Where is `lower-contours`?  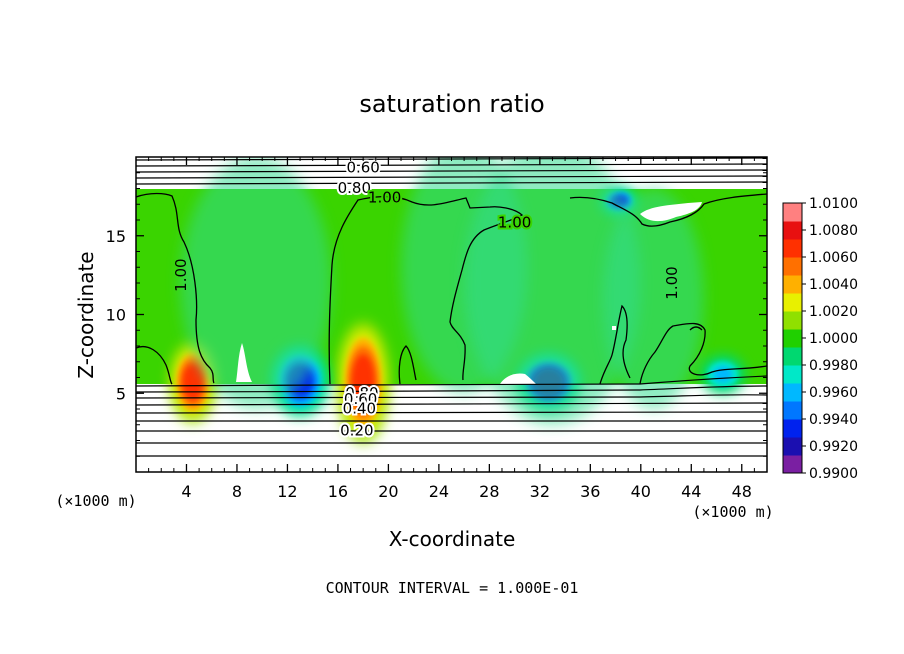 lower-contours is located at coordinates (451, 416).